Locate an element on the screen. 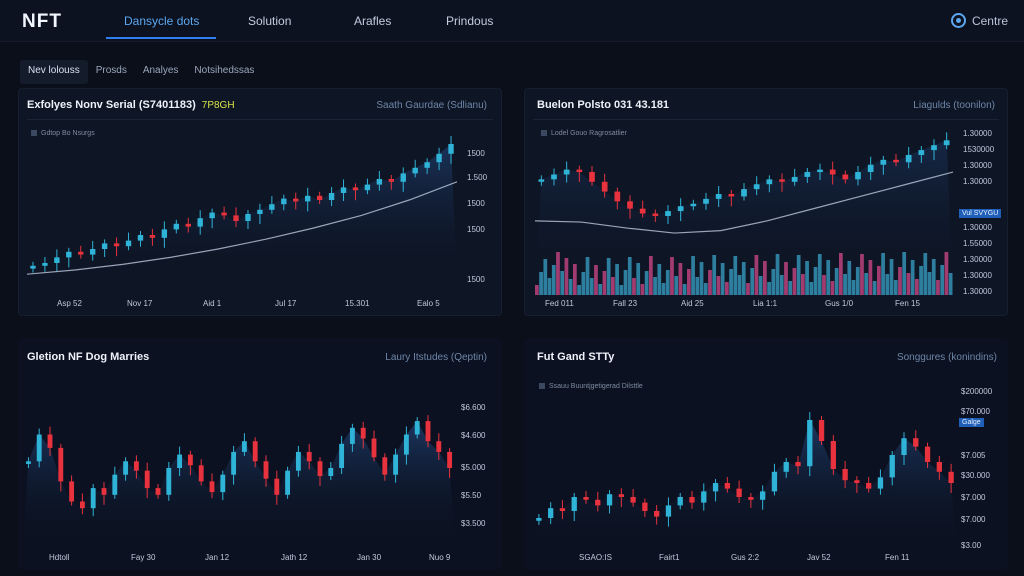  panel-3-x-label: Nuo 9 is located at coordinates (440, 557).